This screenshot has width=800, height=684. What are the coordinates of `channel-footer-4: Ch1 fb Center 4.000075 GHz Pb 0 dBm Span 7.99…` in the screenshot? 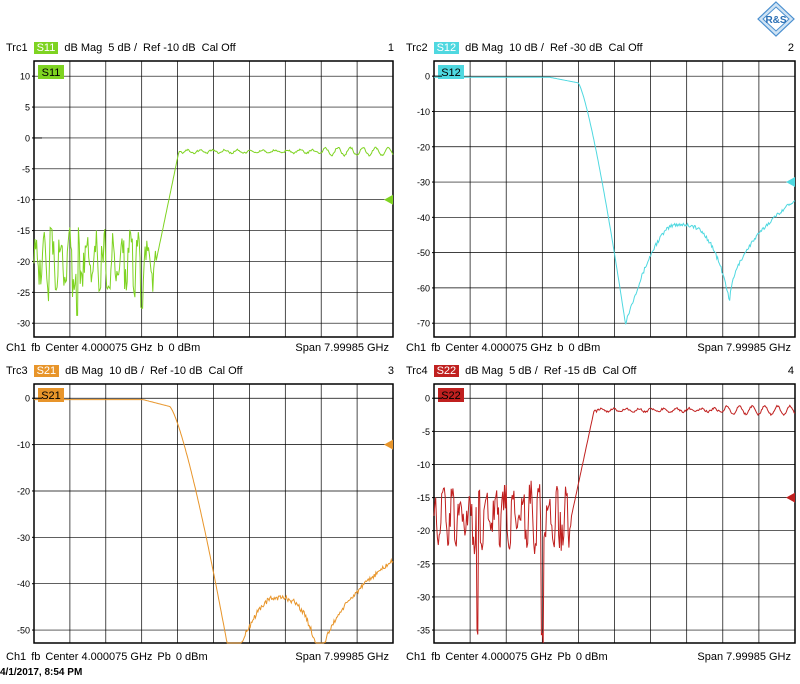 It's located at (601, 657).